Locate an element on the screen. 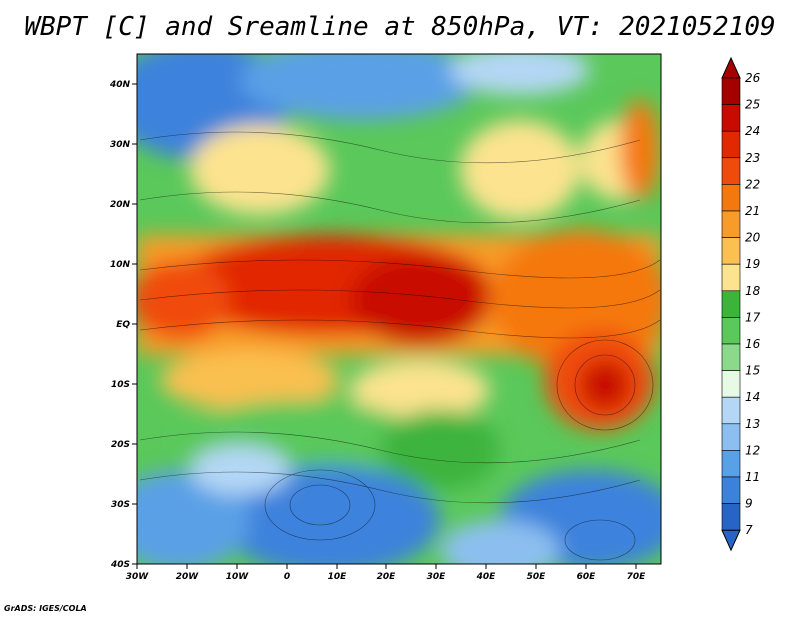 This screenshot has height=622, width=800. colorbar-label: 23 is located at coordinates (752, 158).